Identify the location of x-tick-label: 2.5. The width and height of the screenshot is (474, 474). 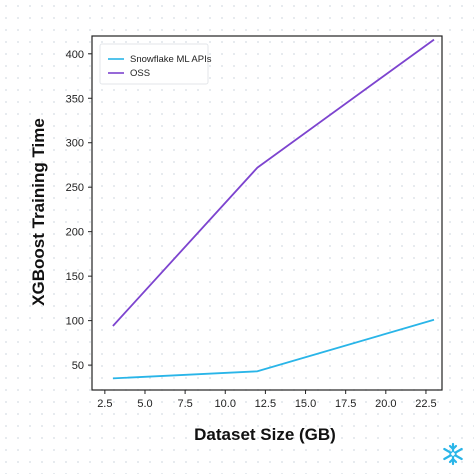
(104, 404).